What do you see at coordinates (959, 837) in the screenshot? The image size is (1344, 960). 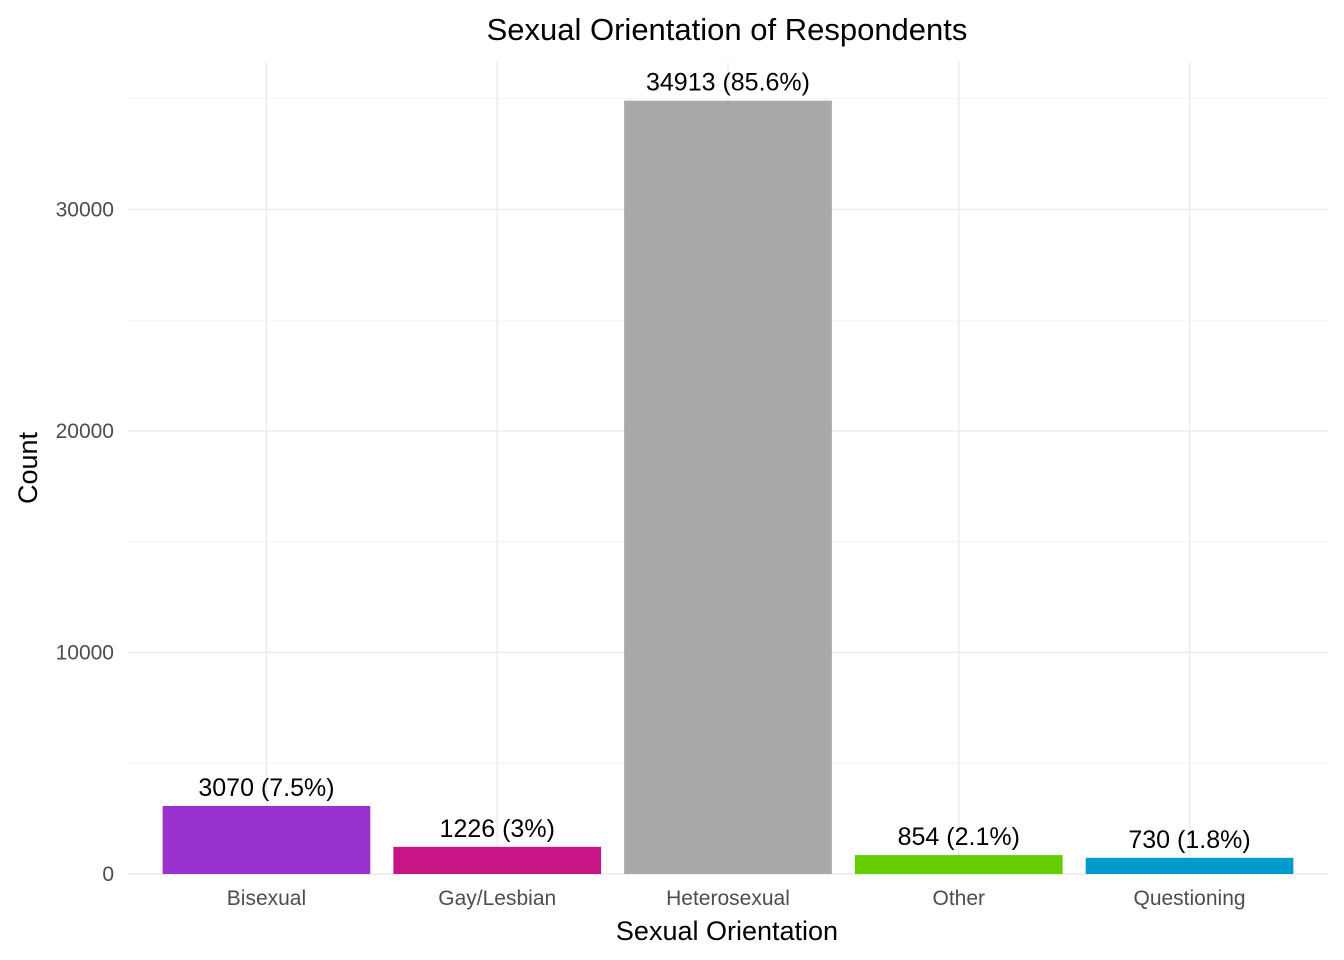 I see `bar-value-label: 854 (2.1%)` at bounding box center [959, 837].